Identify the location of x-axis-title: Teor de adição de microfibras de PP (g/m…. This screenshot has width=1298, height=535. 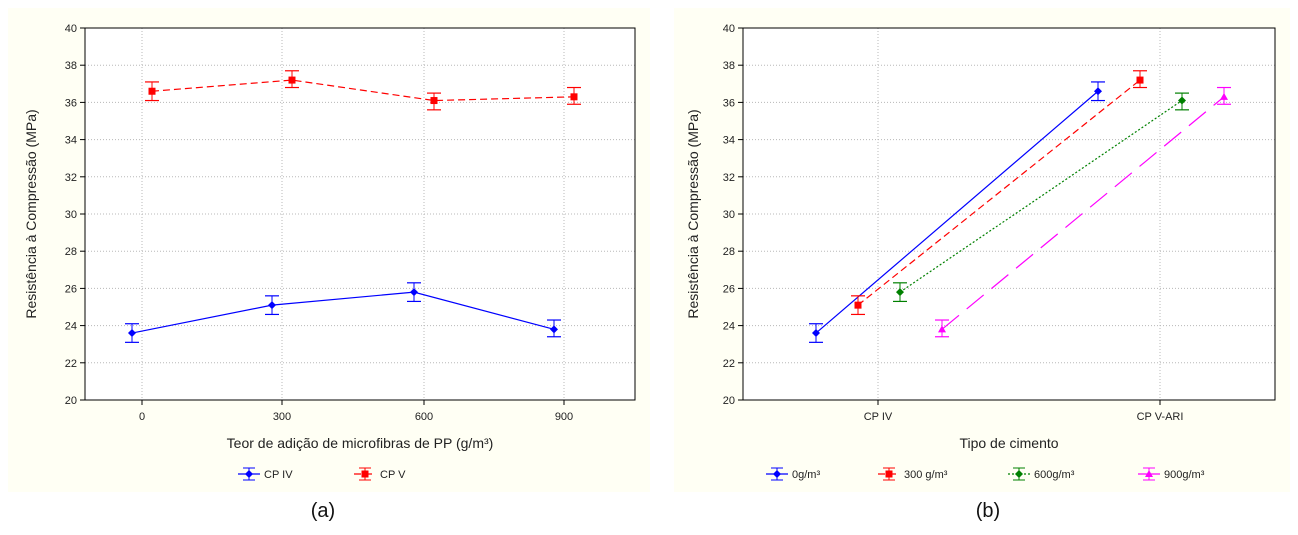
(360, 443).